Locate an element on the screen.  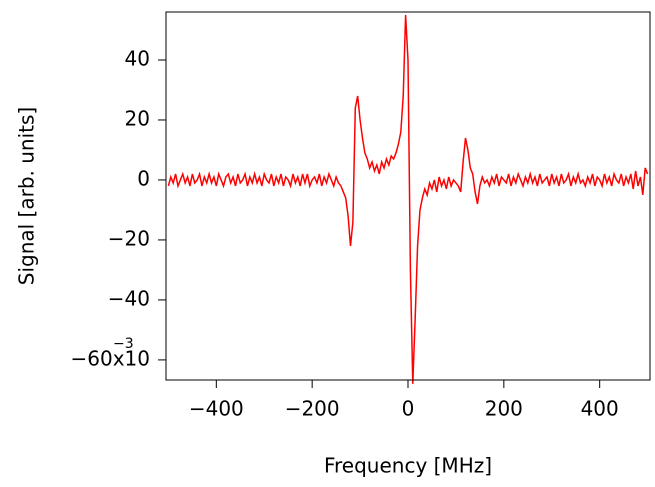
y-tick-label: −40 is located at coordinates (129, 298).